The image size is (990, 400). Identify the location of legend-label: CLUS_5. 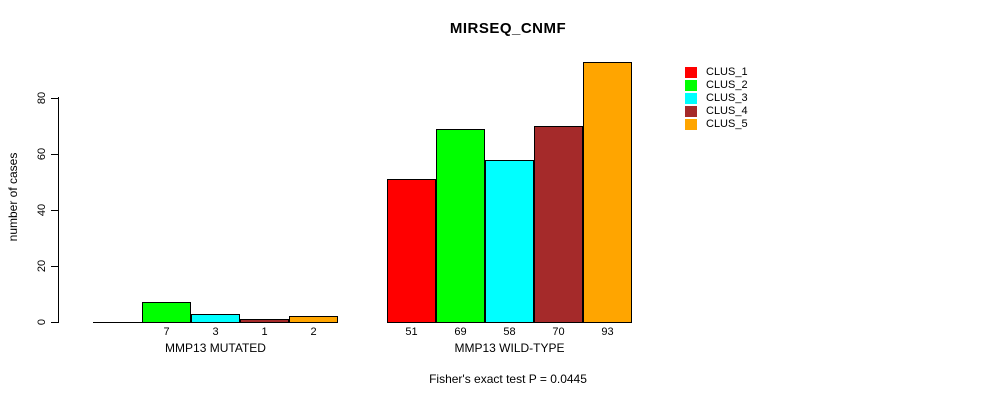
(727, 124).